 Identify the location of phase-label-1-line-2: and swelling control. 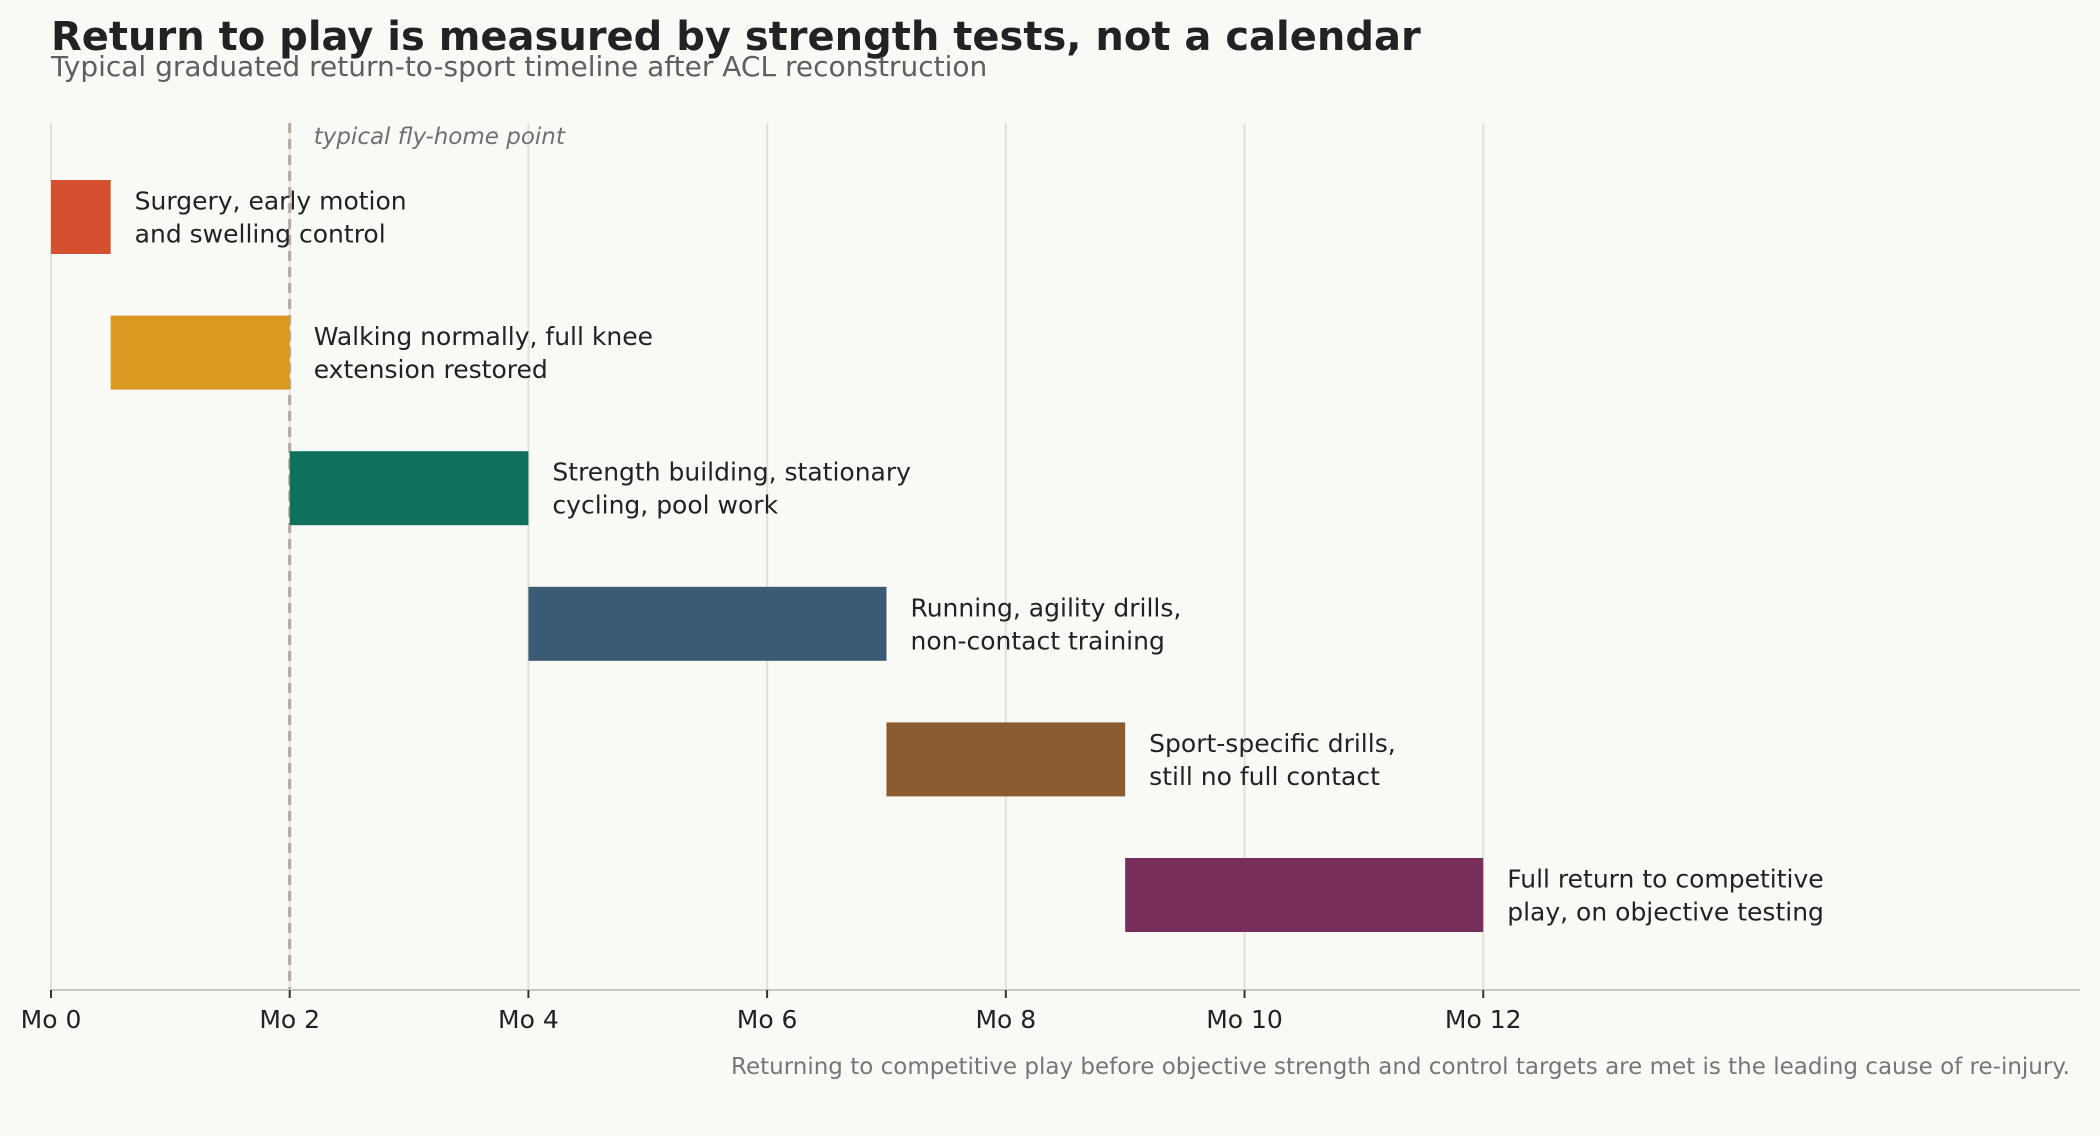
(260, 234).